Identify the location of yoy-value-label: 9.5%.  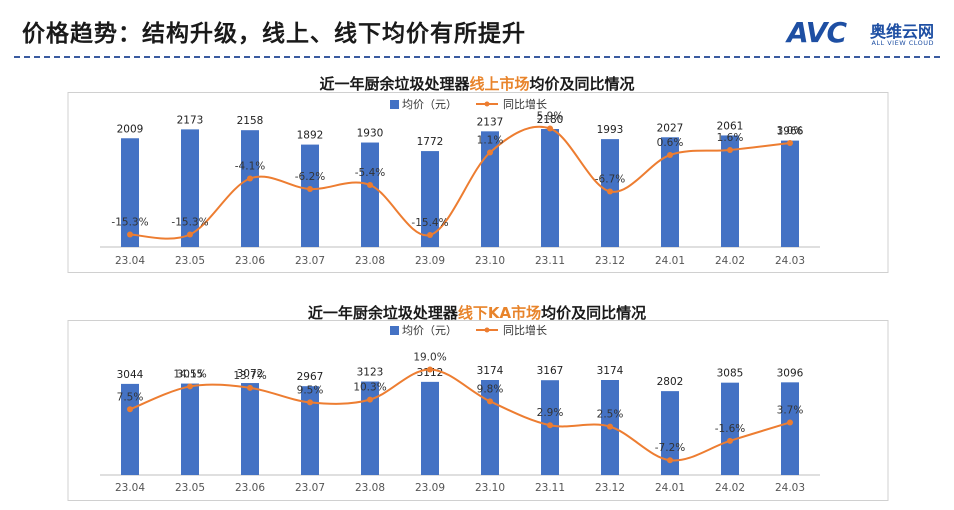
(310, 390).